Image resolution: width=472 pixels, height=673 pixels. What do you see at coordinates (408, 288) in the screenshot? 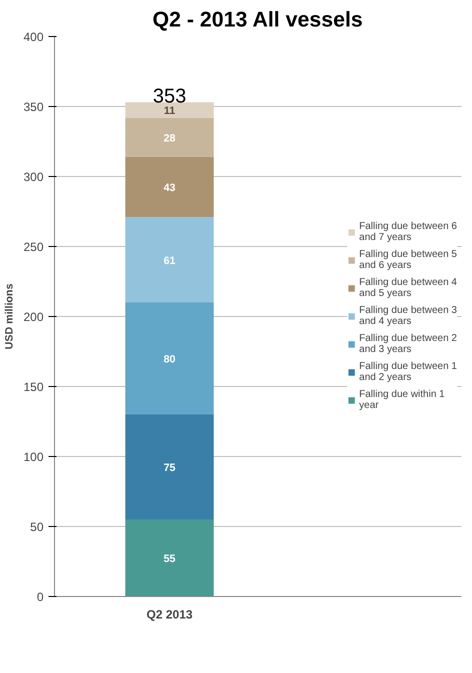
I see `legend-label: Falling due between 4 and 5 years` at bounding box center [408, 288].